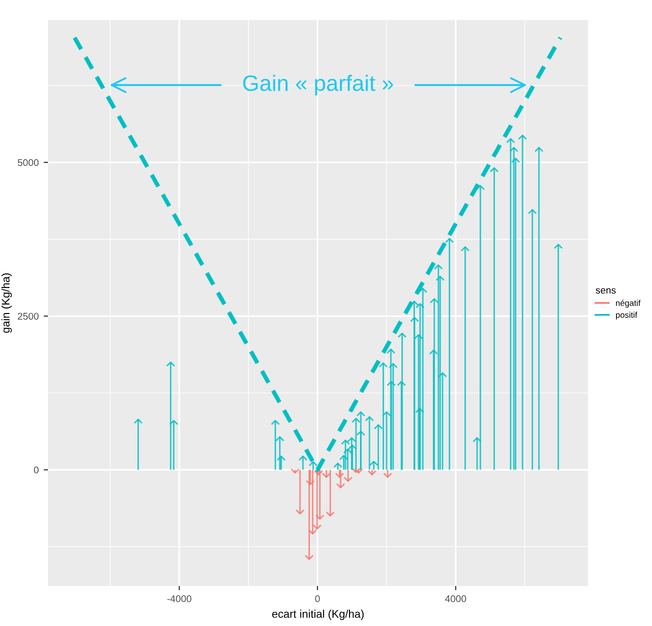 The width and height of the screenshot is (652, 626). What do you see at coordinates (28, 316) in the screenshot?
I see `y-tick-label: 2500` at bounding box center [28, 316].